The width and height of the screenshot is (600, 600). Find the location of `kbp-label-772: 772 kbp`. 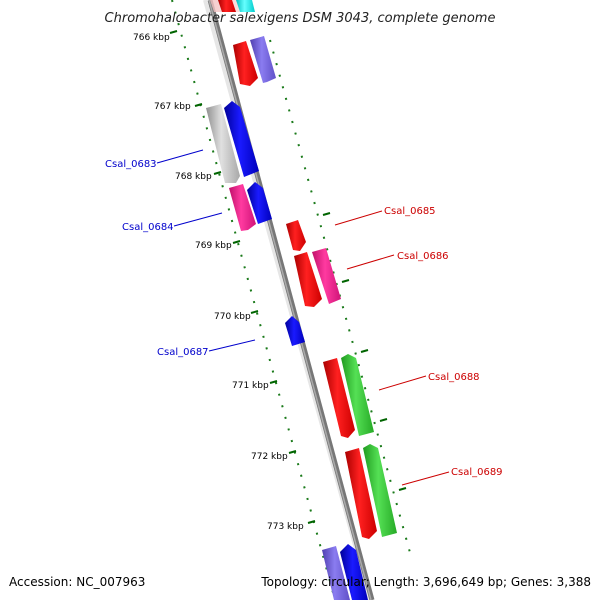

kbp-label-772: 772 kbp is located at coordinates (269, 457).